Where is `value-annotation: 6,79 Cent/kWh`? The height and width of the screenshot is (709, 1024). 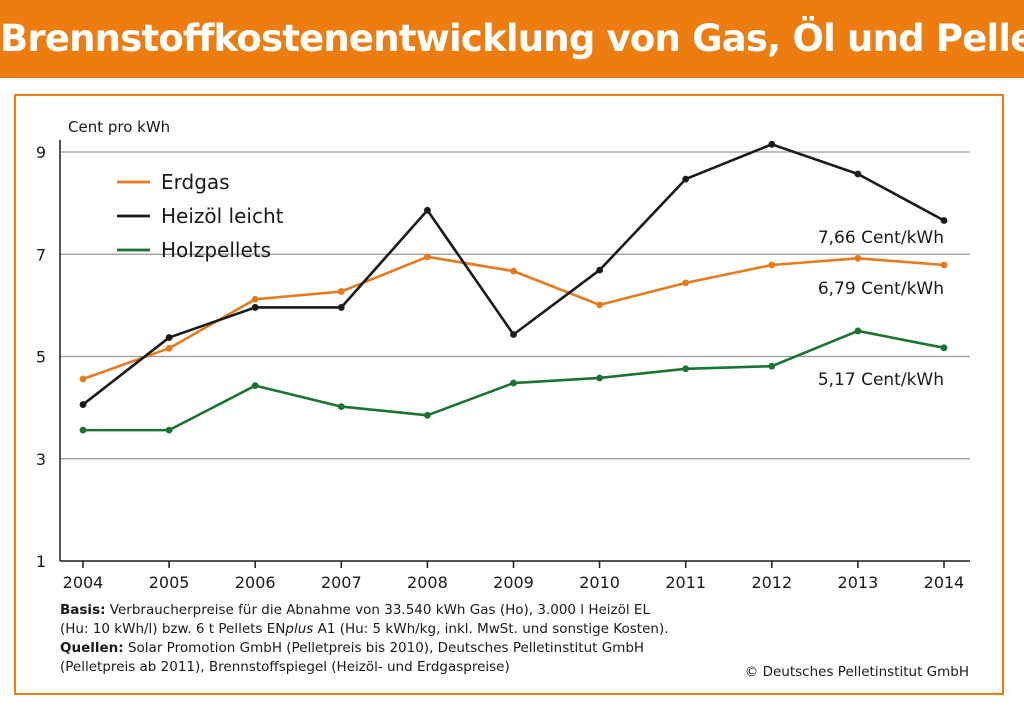
value-annotation: 6,79 Cent/kWh is located at coordinates (881, 289).